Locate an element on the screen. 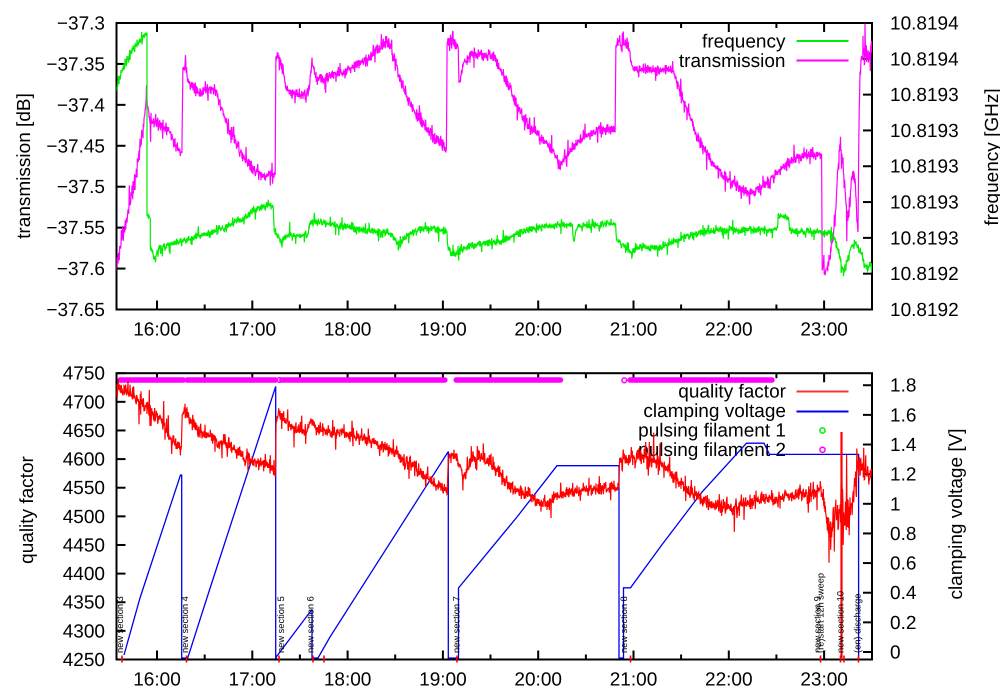 The width and height of the screenshot is (1000, 700). svg-text: 4550 is located at coordinates (84, 488).